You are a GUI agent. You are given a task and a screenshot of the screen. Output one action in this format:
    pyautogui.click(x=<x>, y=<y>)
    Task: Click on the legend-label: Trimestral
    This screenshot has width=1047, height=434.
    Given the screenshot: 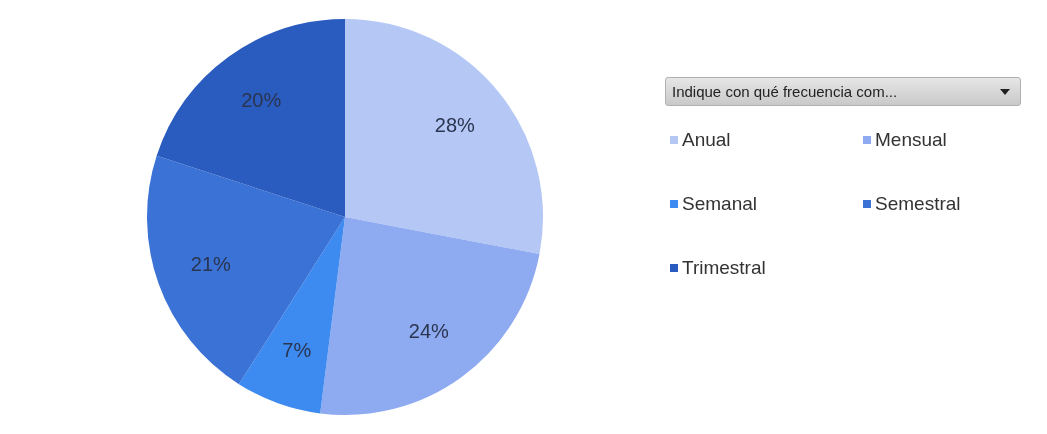 What is the action you would take?
    pyautogui.click(x=724, y=268)
    